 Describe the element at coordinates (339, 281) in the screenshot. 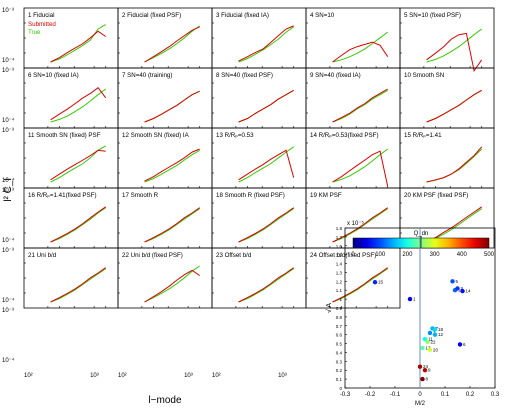

I see `scatter-y-tick-label: 1.2` at that location.